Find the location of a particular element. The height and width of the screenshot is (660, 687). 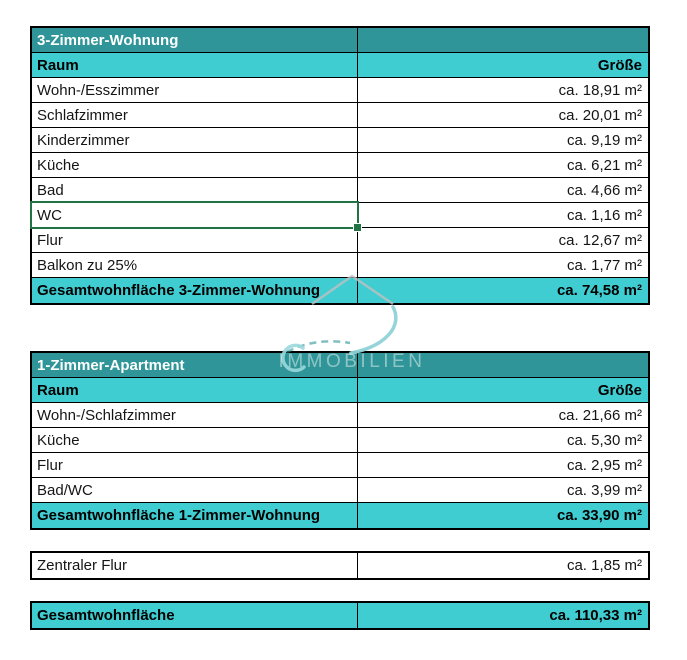

selected-cell-wc: WC is located at coordinates (196, 216).